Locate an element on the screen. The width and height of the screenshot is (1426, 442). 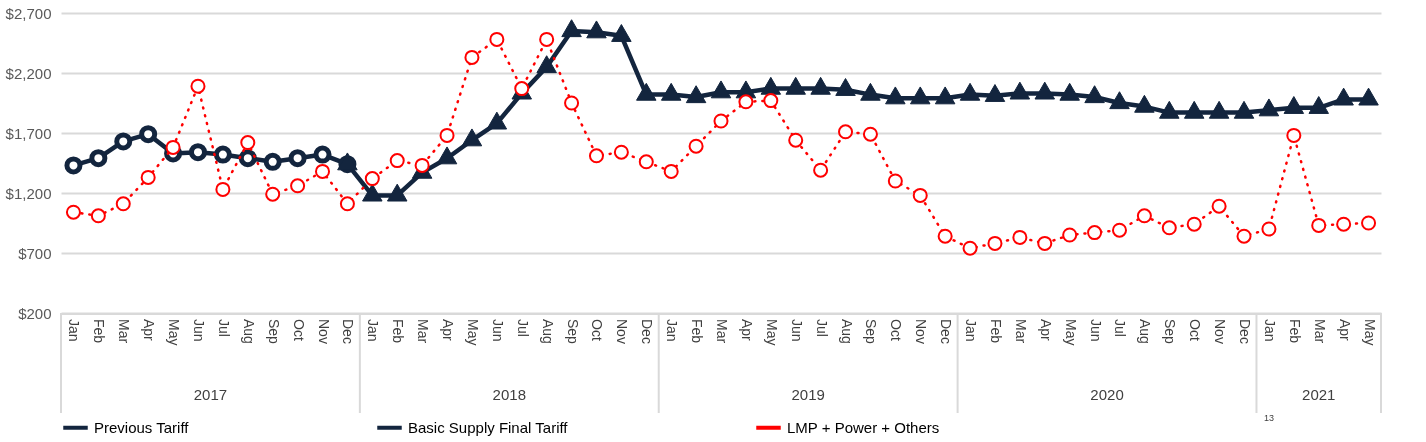
text: 2019 is located at coordinates (808, 394).